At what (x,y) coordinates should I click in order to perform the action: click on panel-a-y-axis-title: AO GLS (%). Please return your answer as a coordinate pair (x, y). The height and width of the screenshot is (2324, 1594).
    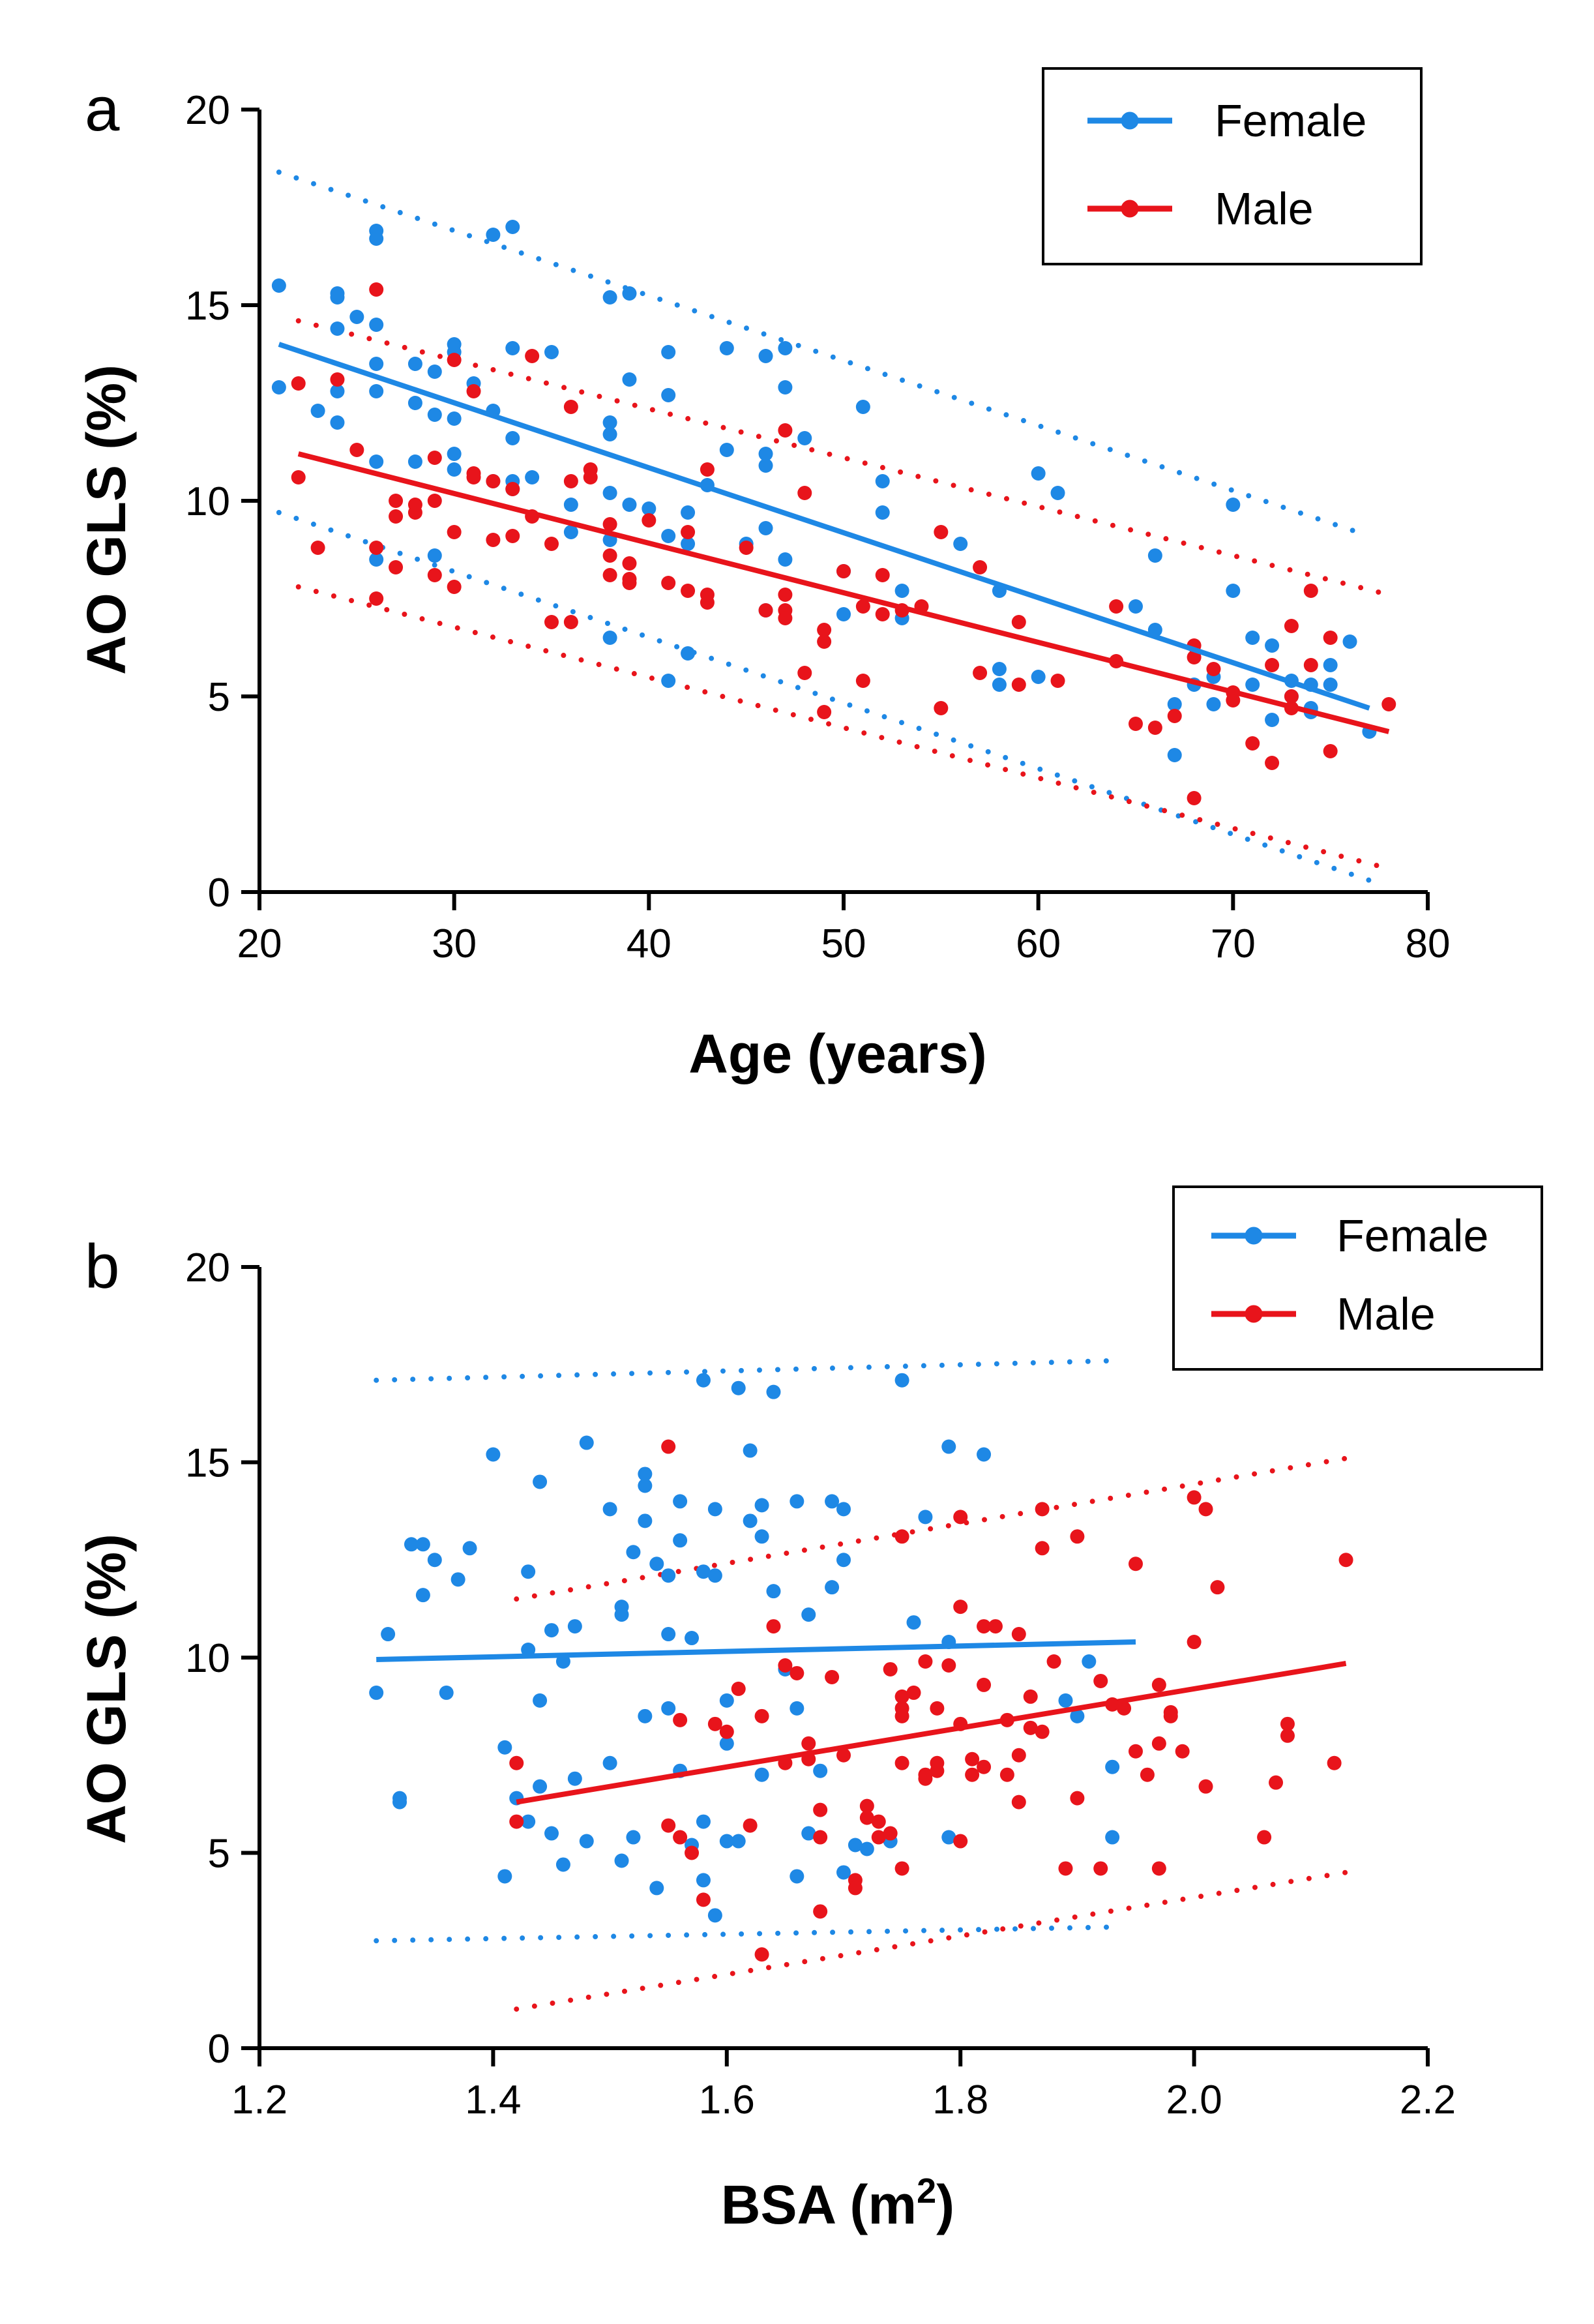
    Looking at the image, I should click on (107, 520).